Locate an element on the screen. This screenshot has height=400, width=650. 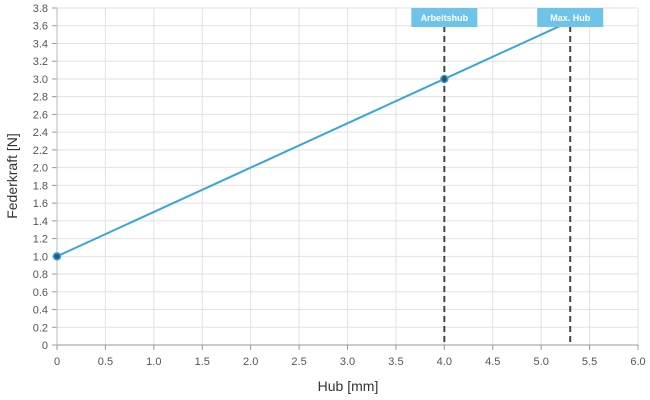
y-tick-label: 2.8 is located at coordinates (40, 98).